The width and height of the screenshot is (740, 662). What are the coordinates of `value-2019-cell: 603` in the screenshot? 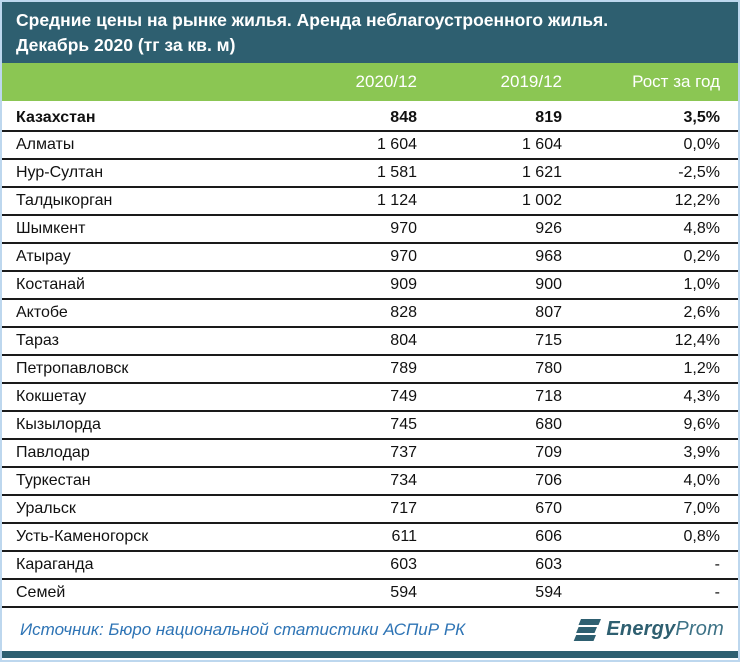 It's located at (489, 565).